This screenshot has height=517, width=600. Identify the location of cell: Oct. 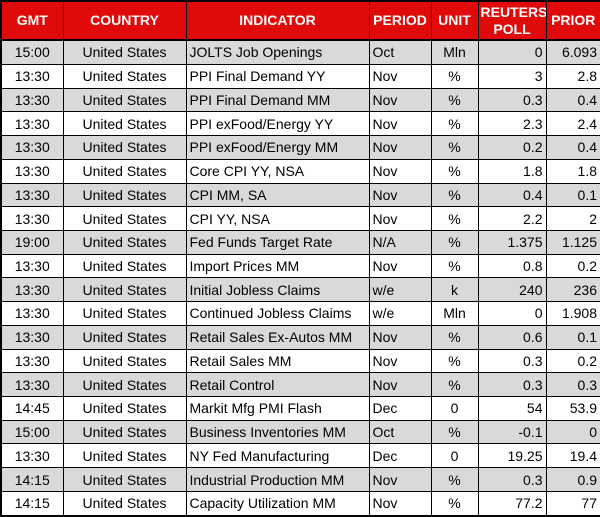
(400, 52).